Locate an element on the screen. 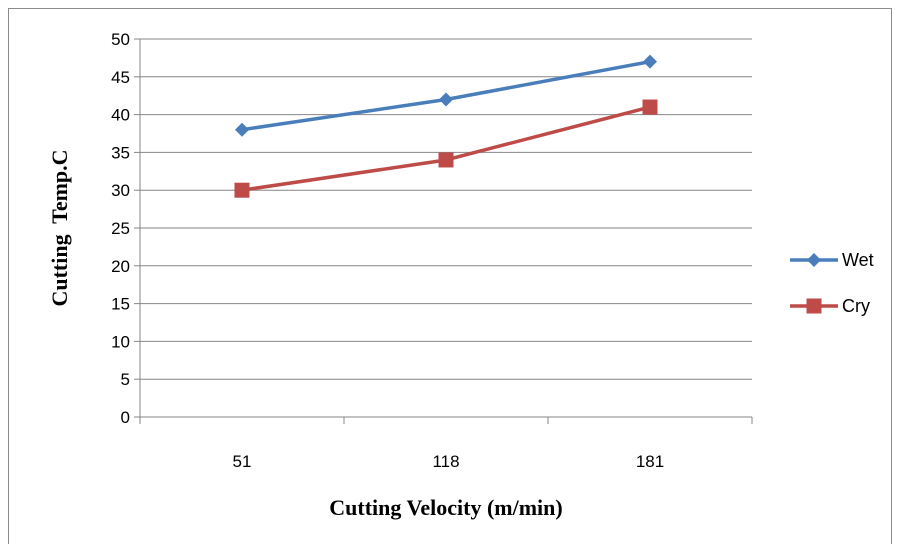  y-tick-label: 45 is located at coordinates (120, 77).